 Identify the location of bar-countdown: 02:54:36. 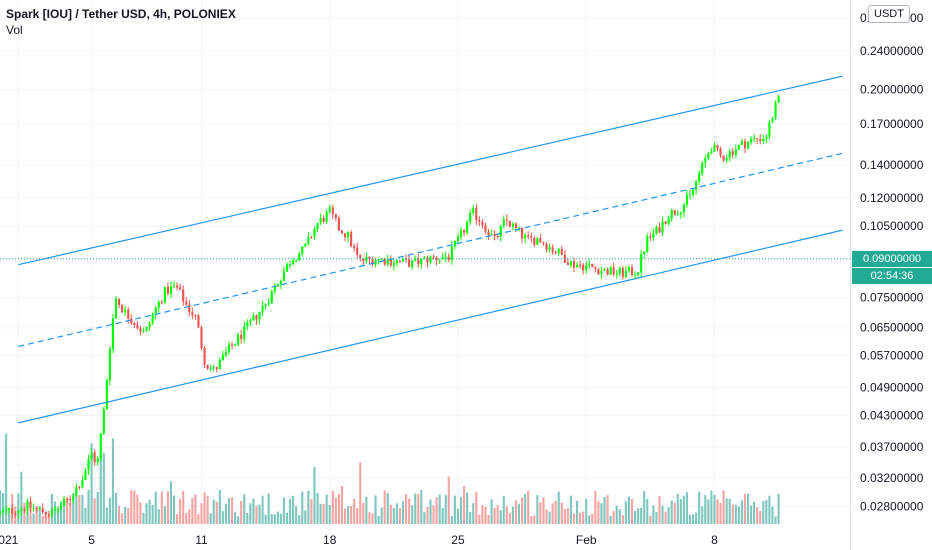
(892, 275).